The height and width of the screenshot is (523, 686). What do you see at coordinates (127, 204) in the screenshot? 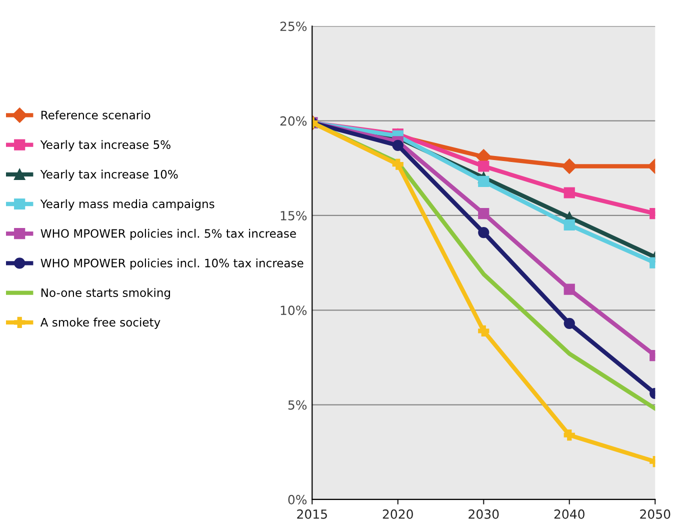
I see `legend-label: Yearly mass media campaigns` at bounding box center [127, 204].